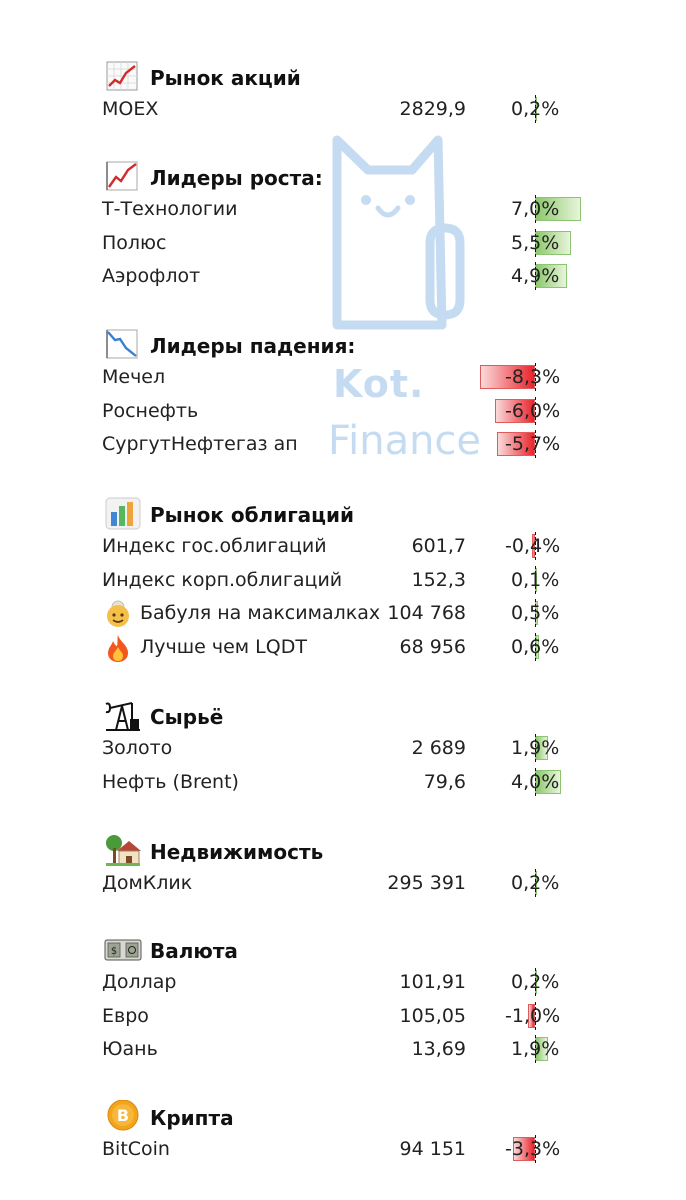 This screenshot has width=686, height=1200. I want to click on section-title: Рынок облигаций, so click(252, 515).